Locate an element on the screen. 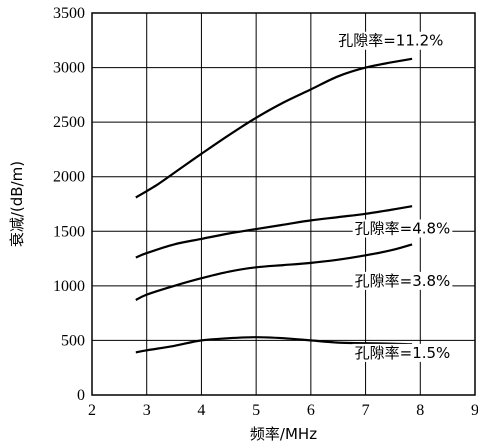  x-tick-label: 3 is located at coordinates (147, 410).